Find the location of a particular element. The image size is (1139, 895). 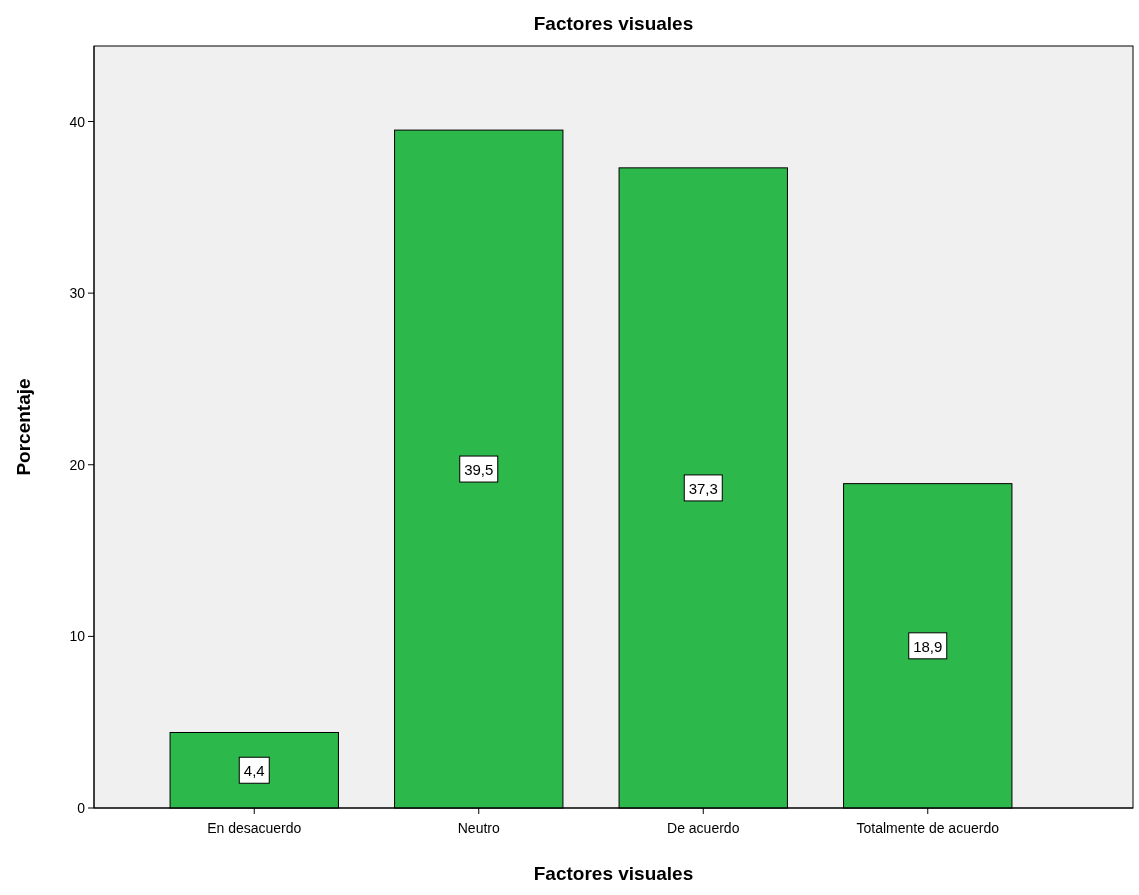

y-tick-label: 0 is located at coordinates (81, 808).